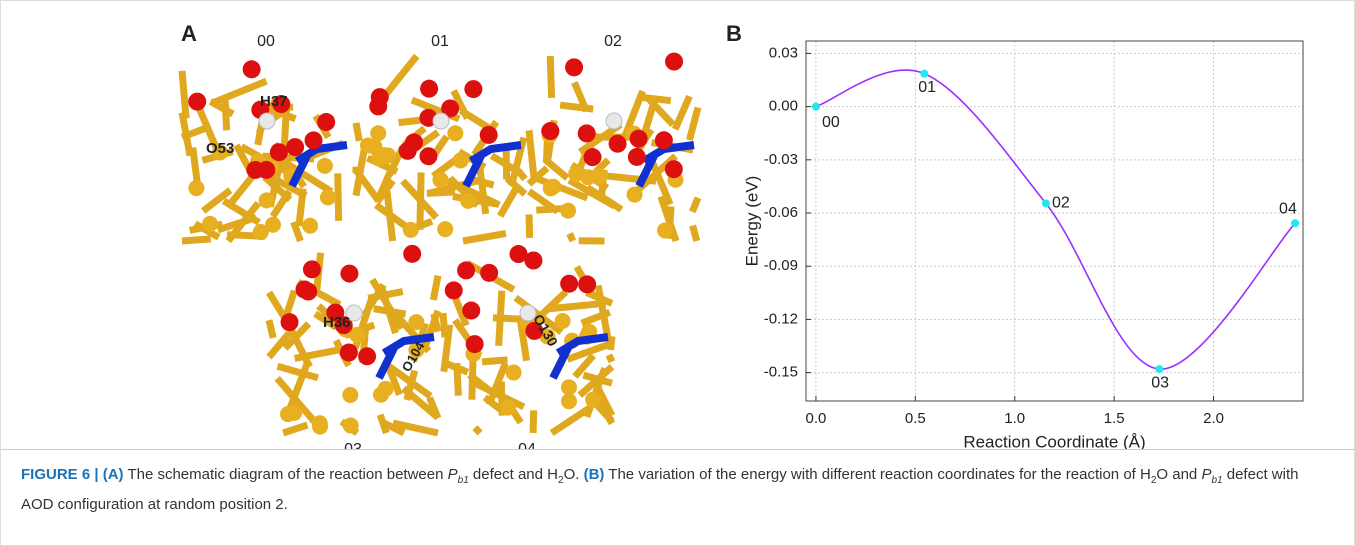  I want to click on caption-symbol: Pb1, so click(458, 476).